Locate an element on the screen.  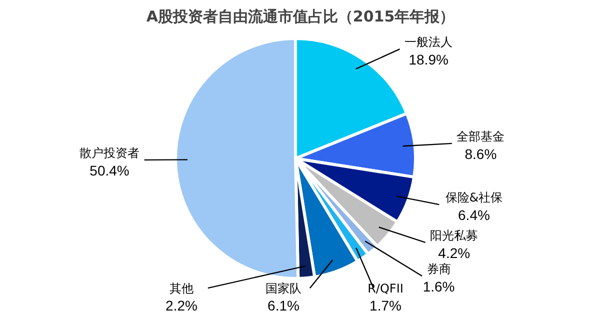
slice-label: 券商 is located at coordinates (438, 269).